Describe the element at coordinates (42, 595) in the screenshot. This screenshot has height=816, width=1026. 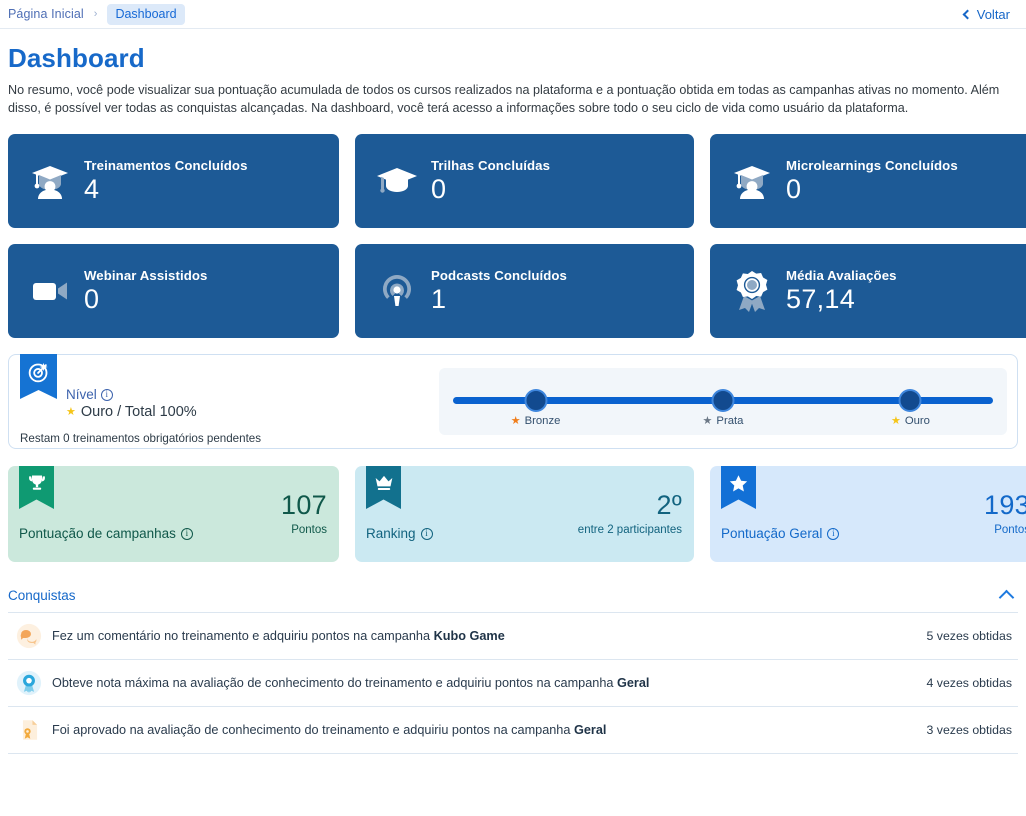
I see `achievements-title: Conquistas` at that location.